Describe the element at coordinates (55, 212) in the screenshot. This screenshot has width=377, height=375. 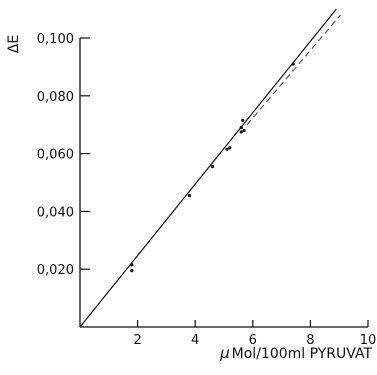
I see `y-tick-label: 0,040` at that location.